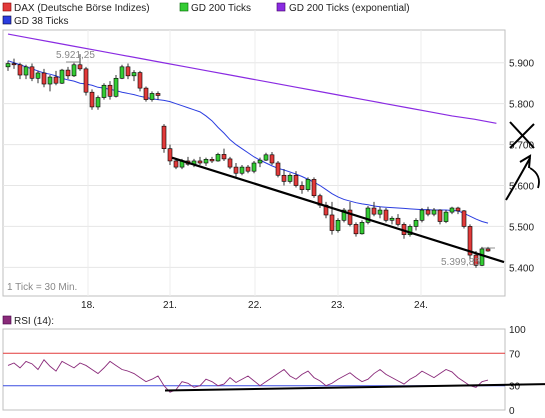 The height and width of the screenshot is (418, 545). I want to click on hand-drawn-x-mark, so click(522, 135).